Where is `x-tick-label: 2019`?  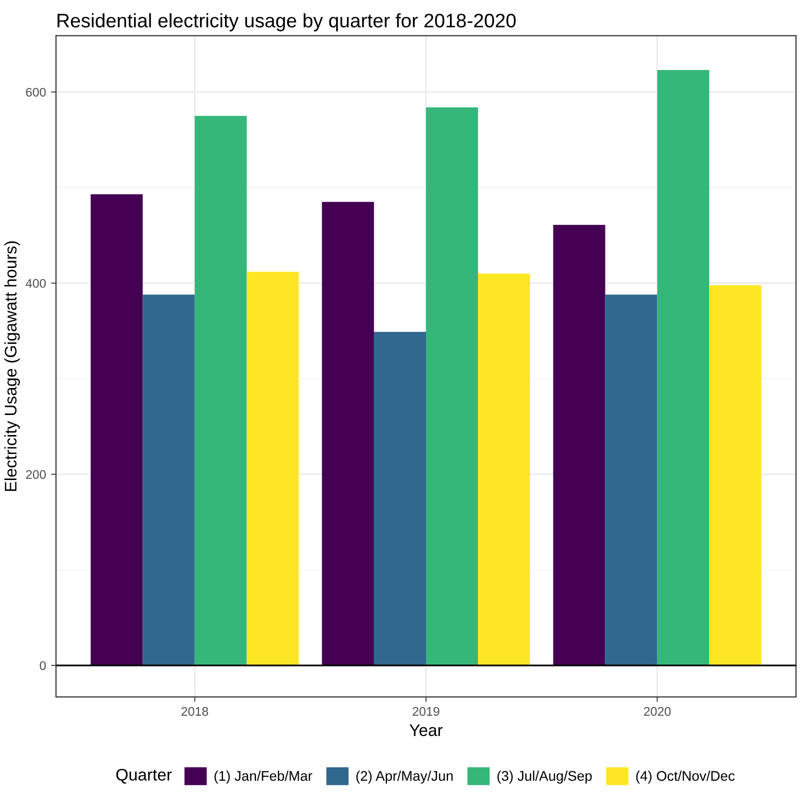
x-tick-label: 2019 is located at coordinates (426, 711).